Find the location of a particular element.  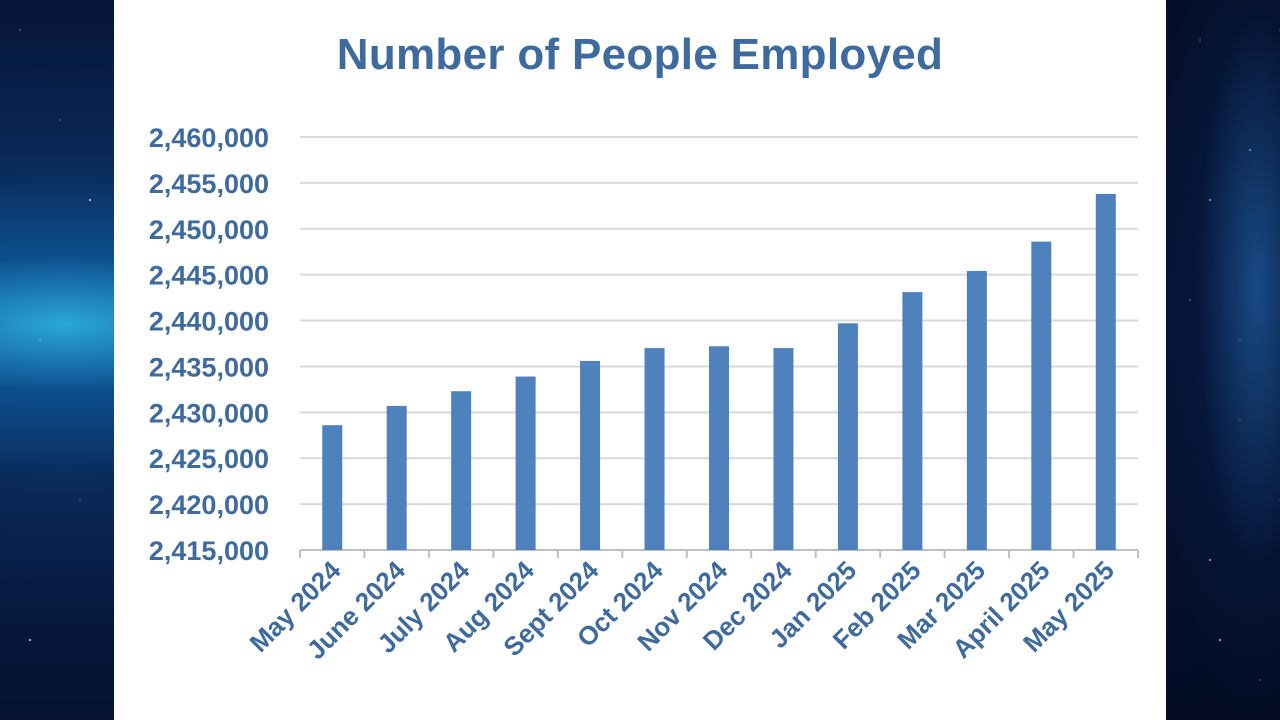

y-tick-label: 2,420,000 is located at coordinates (209, 505).